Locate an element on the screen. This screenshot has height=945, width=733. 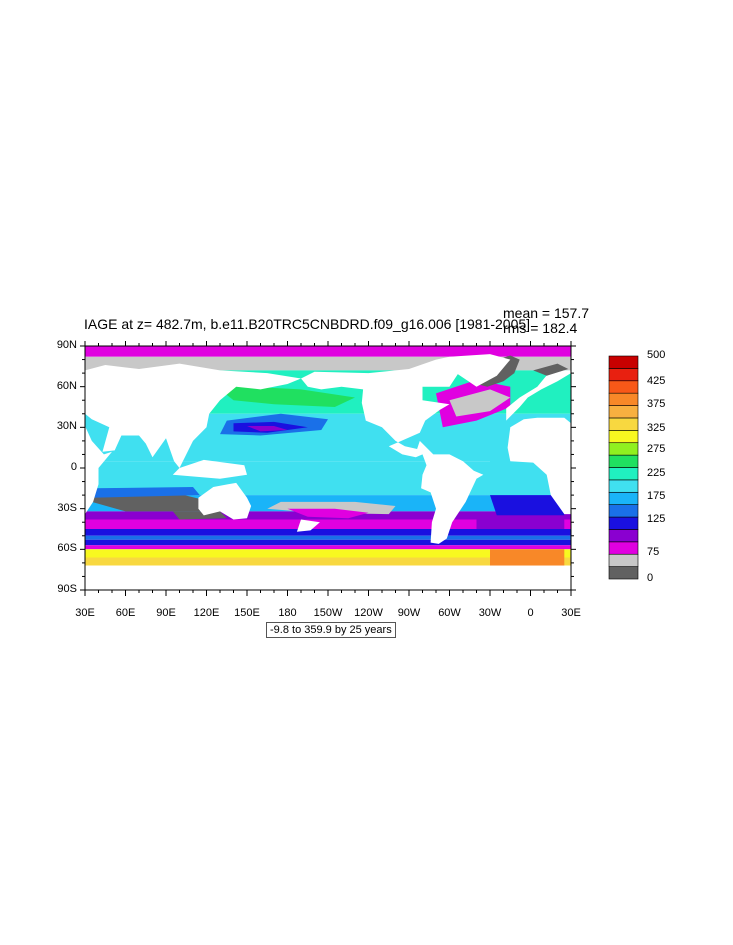
y-tick-label: 90S is located at coordinates (67, 589).